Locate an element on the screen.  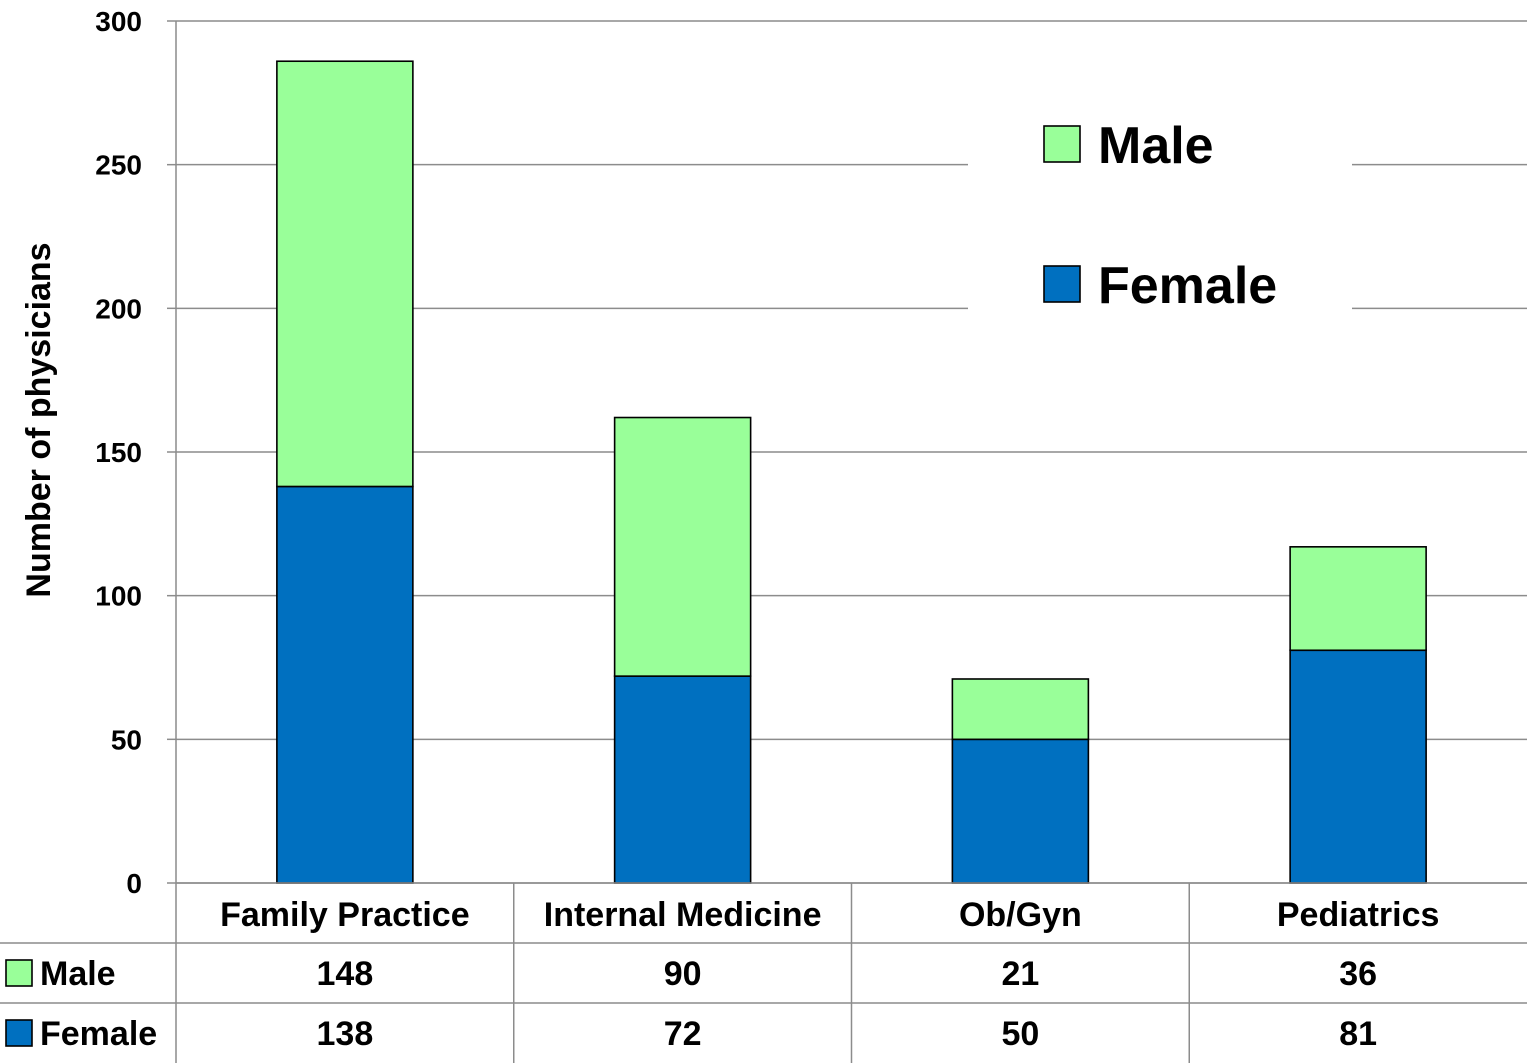
table-value-male: 36 is located at coordinates (1358, 974).